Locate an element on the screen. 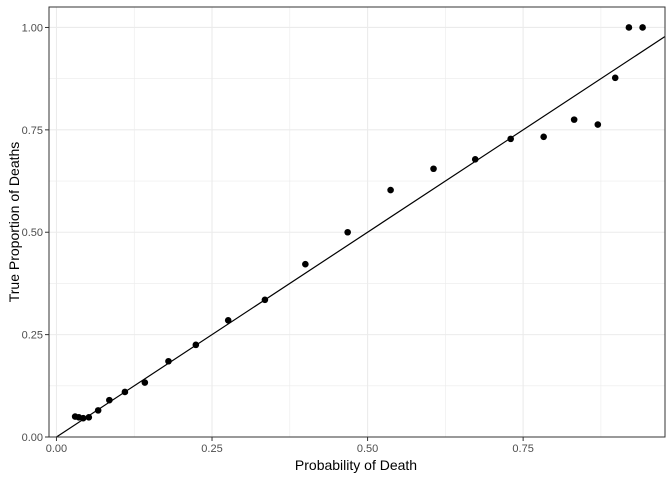 This screenshot has height=480, width=672. y-tick-label: 0.00 is located at coordinates (32, 438).